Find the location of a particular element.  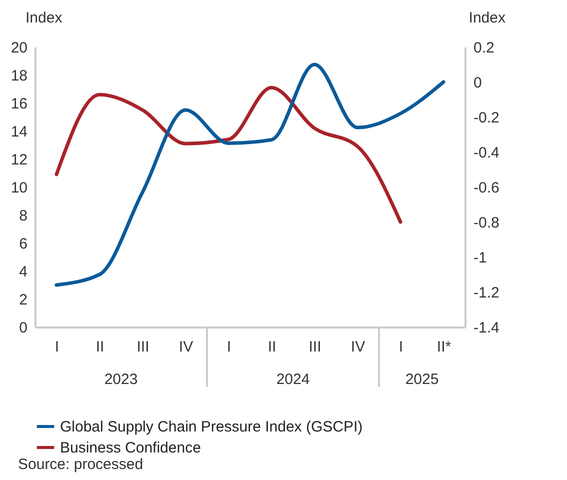

legend-label: Business Confidence is located at coordinates (130, 448).